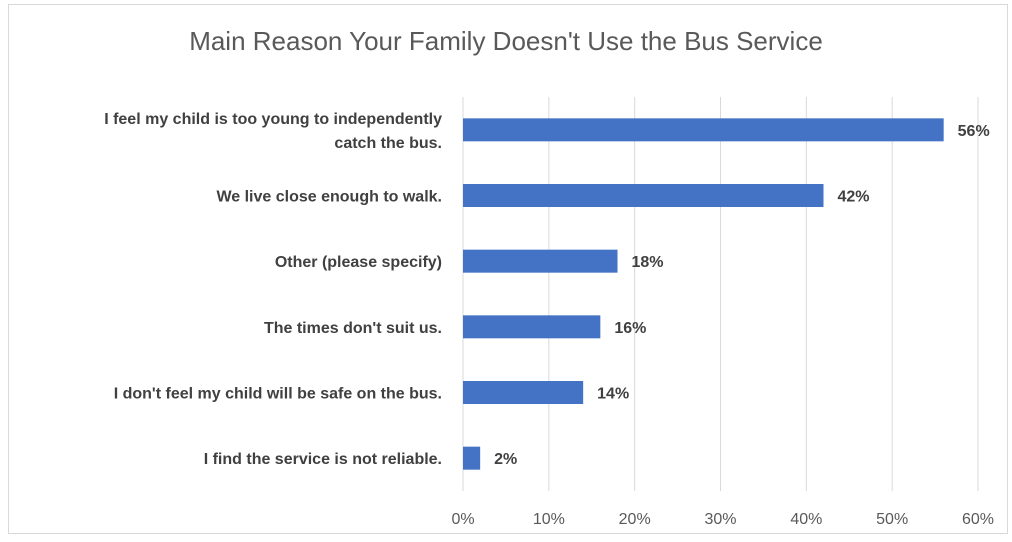  I want to click on category-label: We live close enough to walk., so click(329, 197).